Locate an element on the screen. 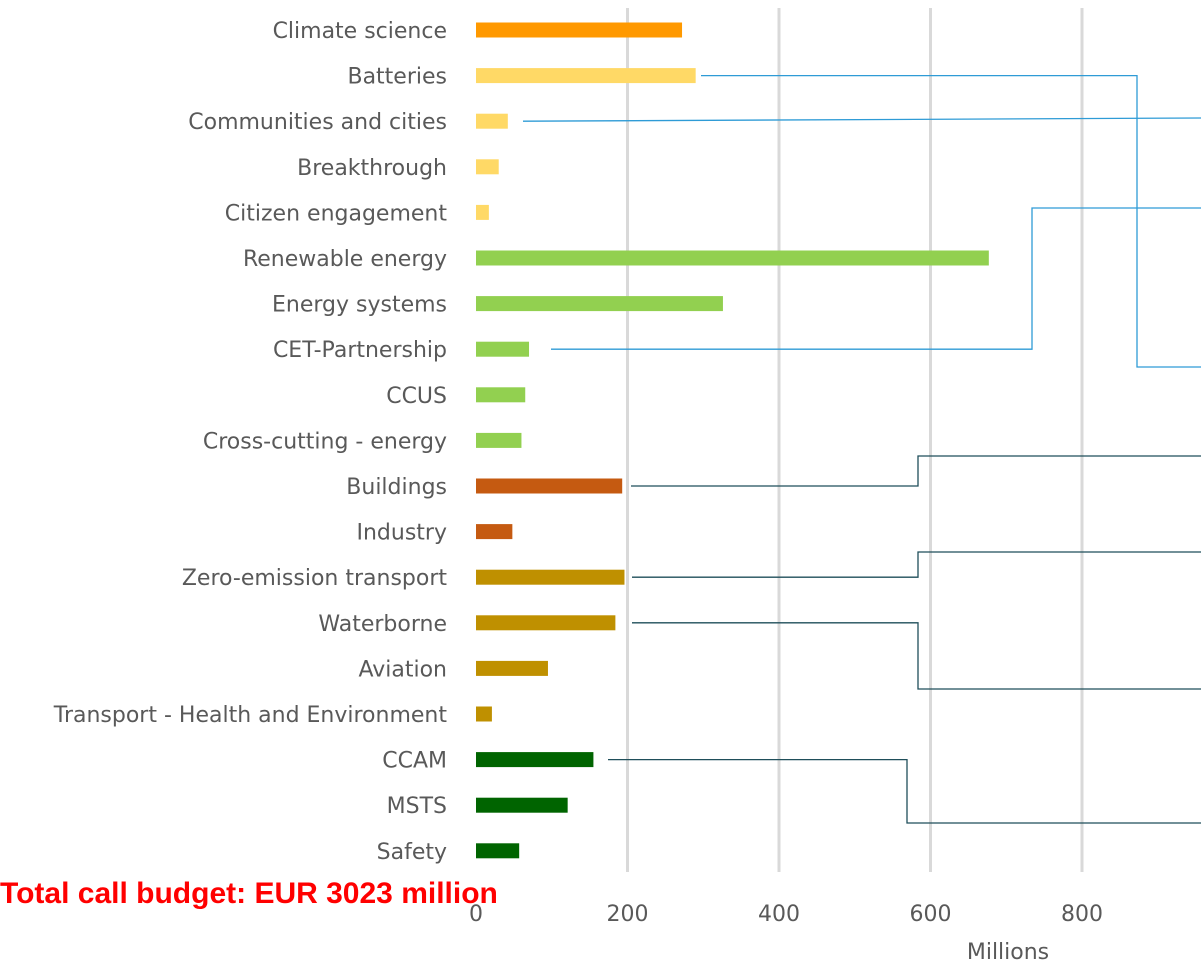  bar-waterborne is located at coordinates (546, 623).